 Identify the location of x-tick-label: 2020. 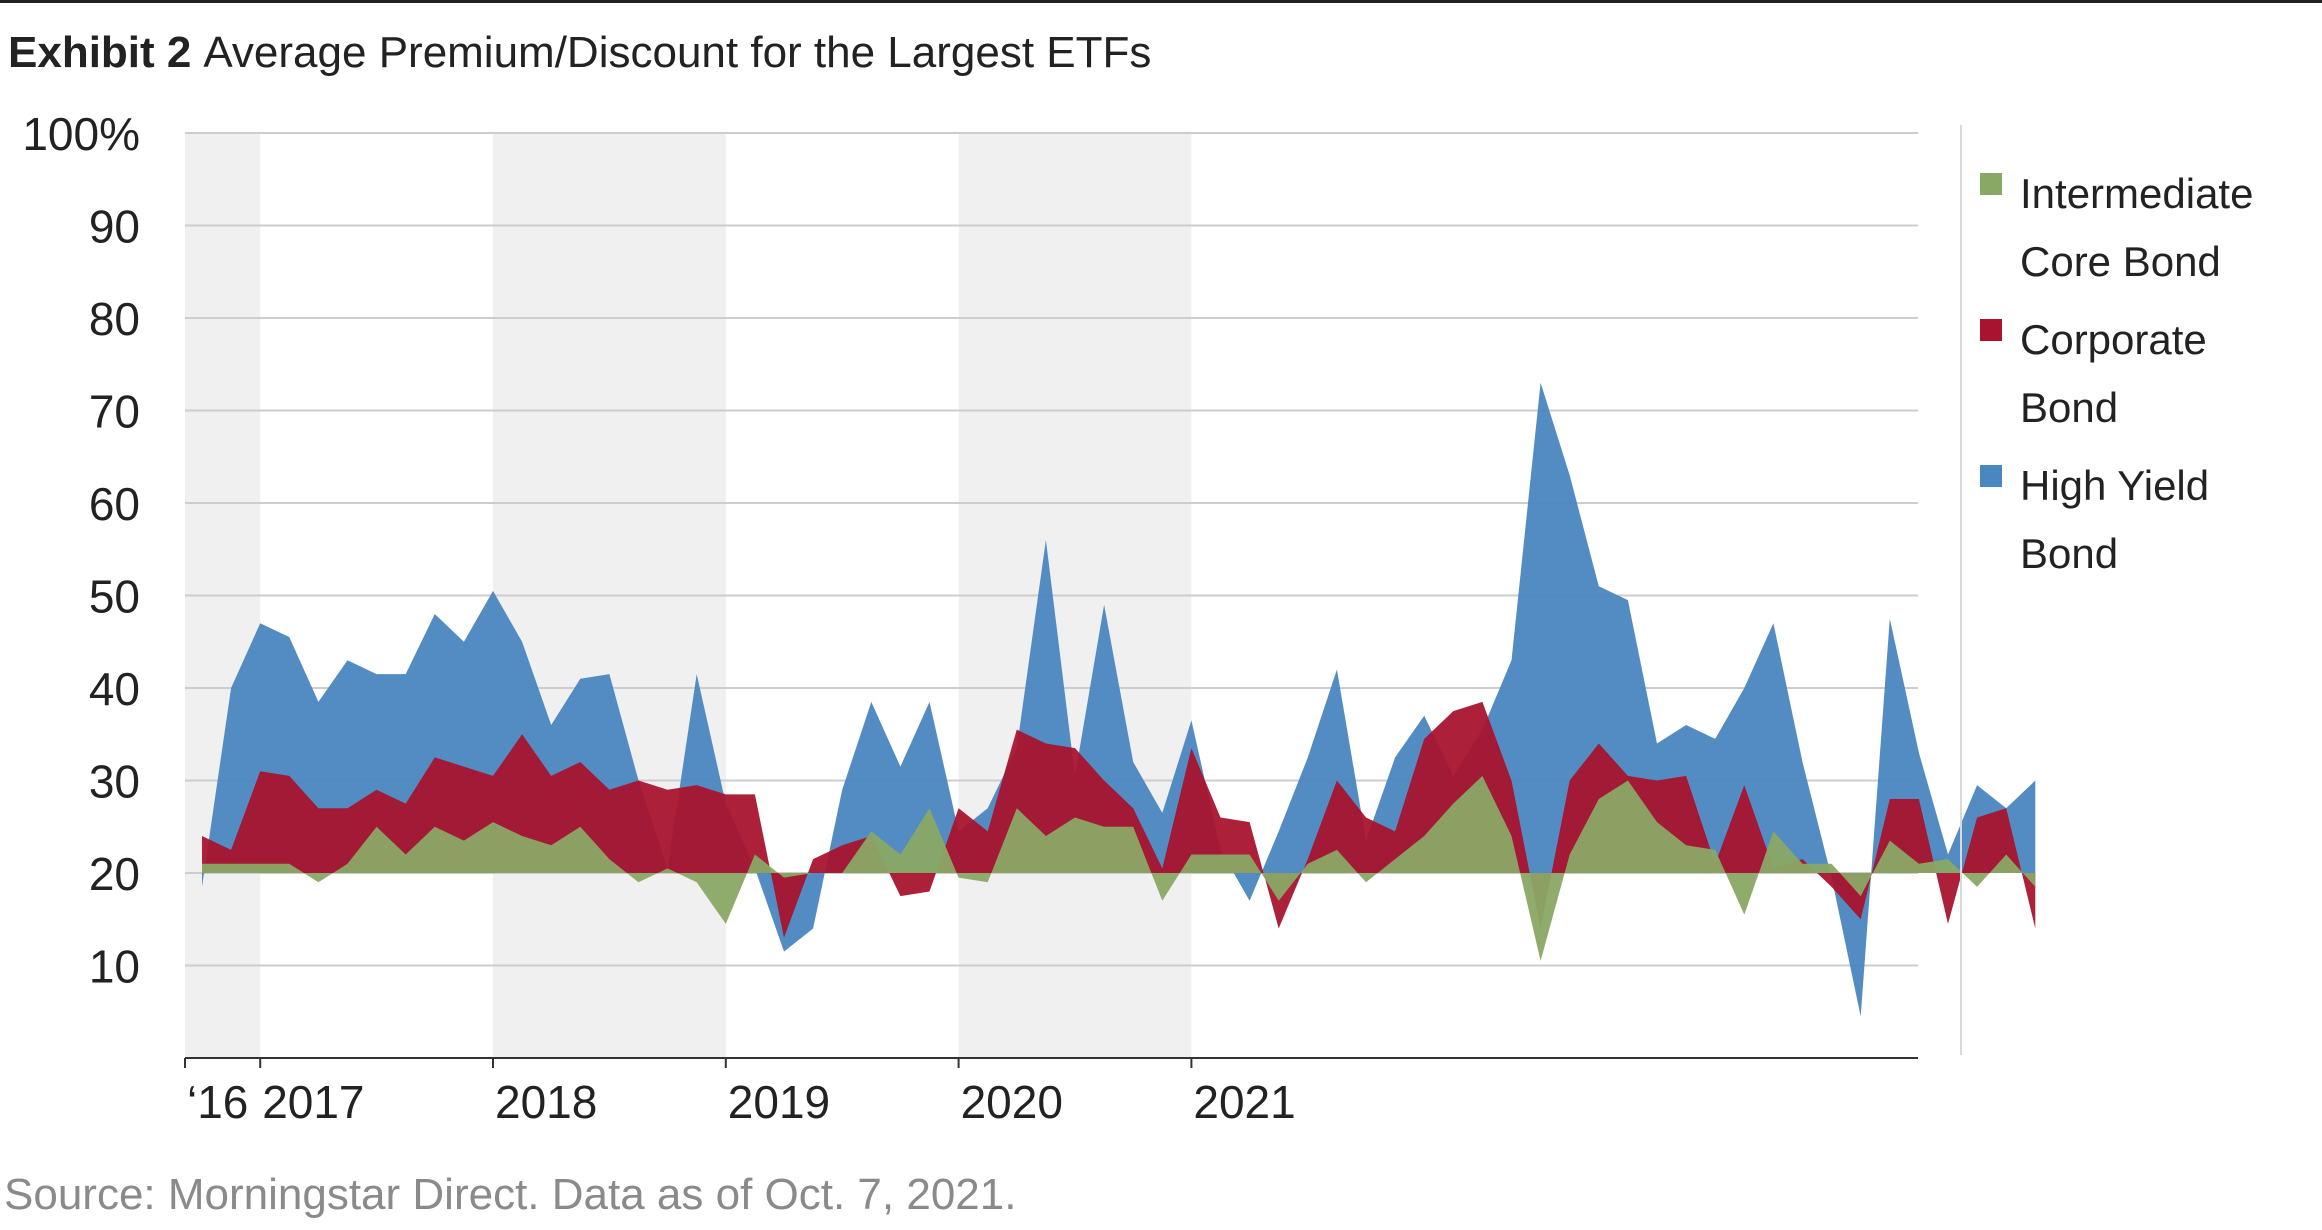
(1012, 1102).